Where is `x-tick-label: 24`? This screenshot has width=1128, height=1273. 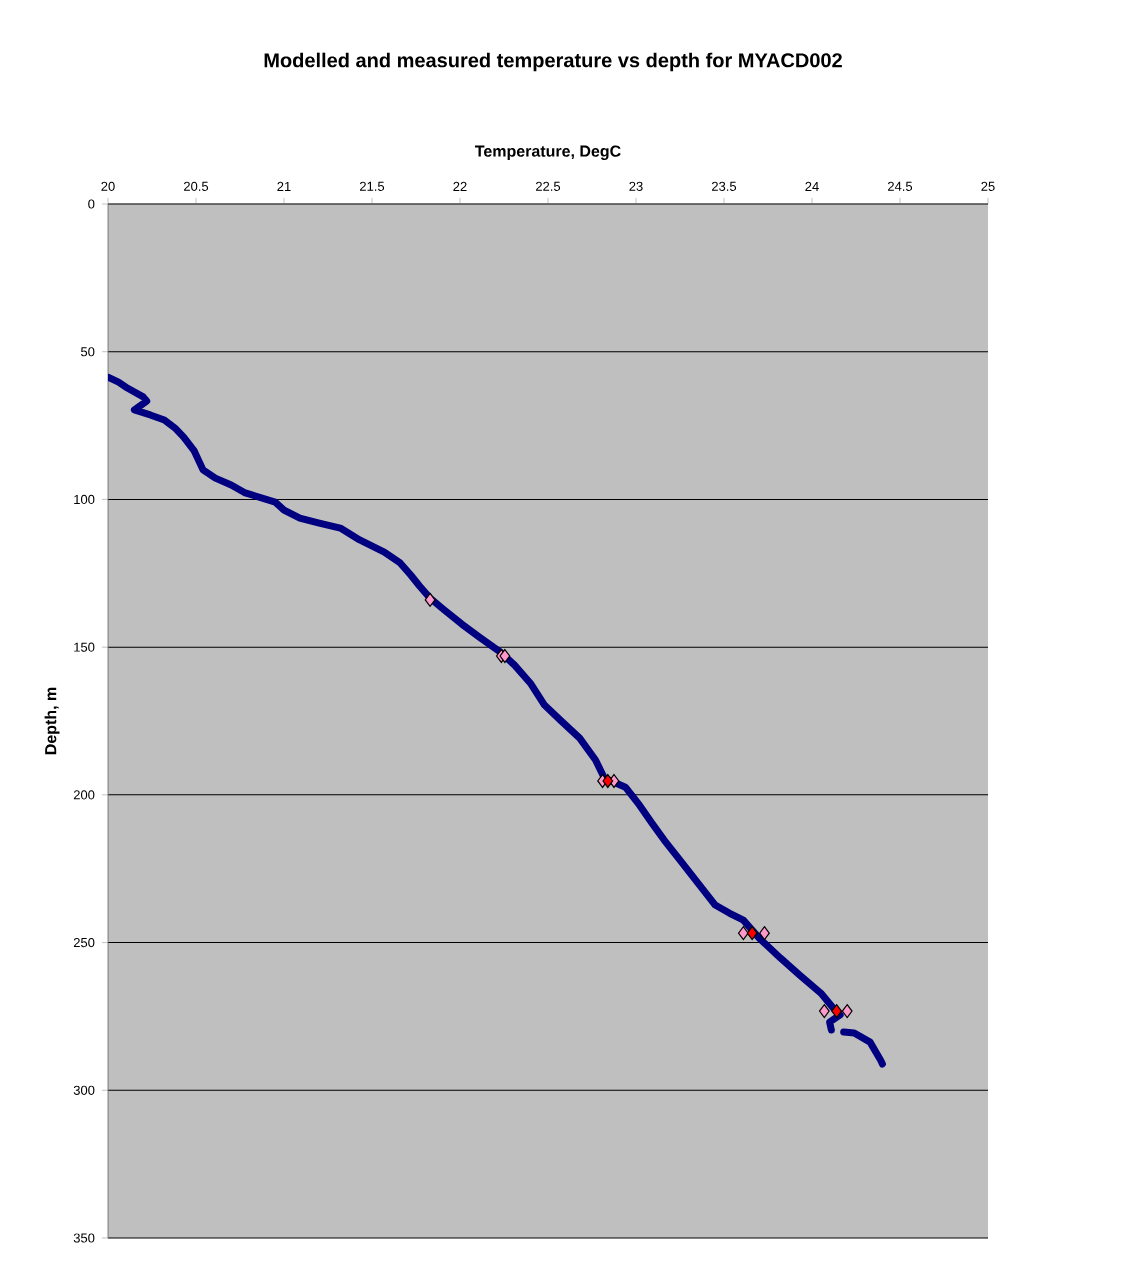 x-tick-label: 24 is located at coordinates (812, 186).